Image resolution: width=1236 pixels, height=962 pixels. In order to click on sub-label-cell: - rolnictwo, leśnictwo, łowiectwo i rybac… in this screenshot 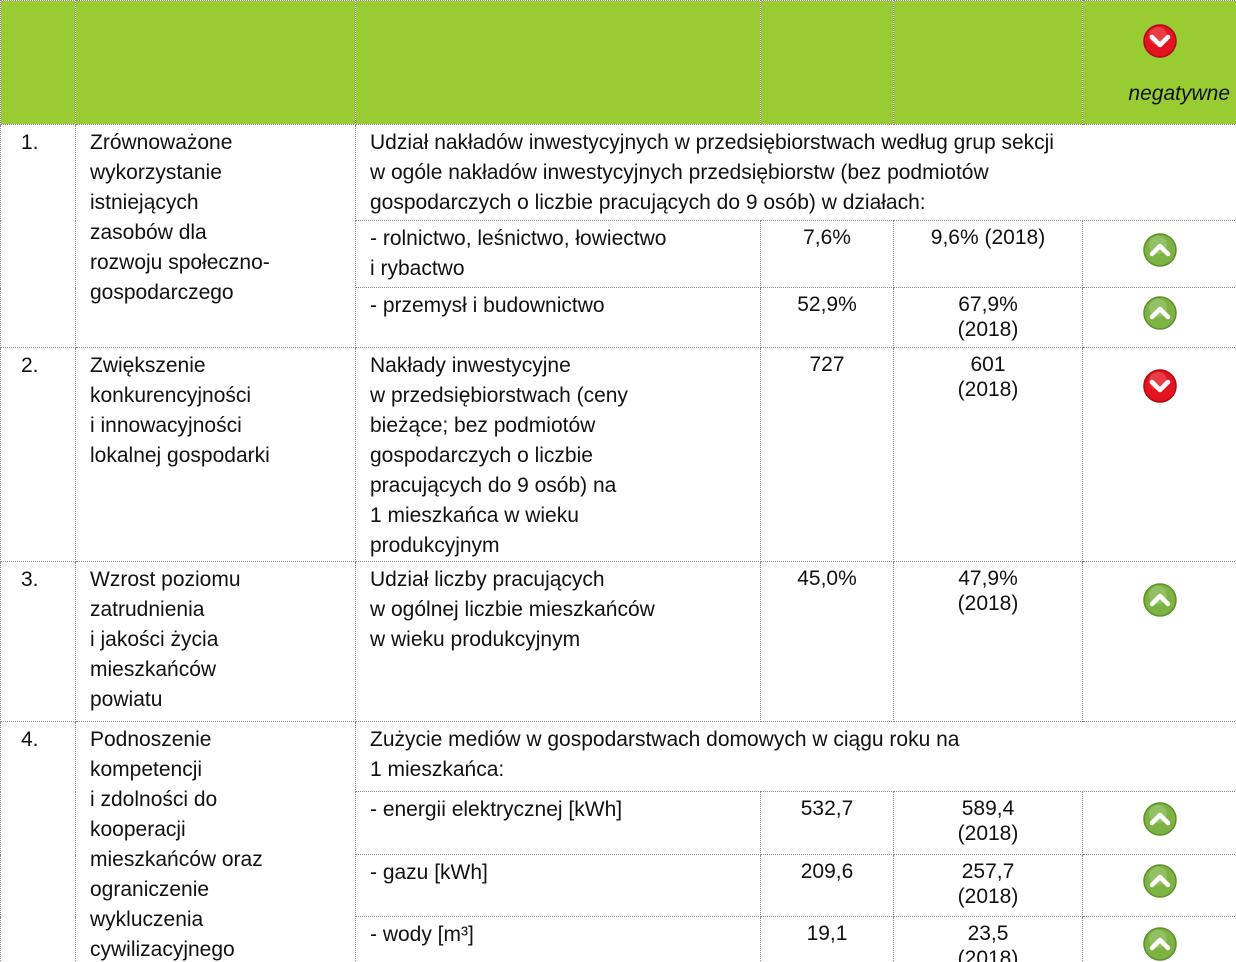, I will do `click(558, 254)`.